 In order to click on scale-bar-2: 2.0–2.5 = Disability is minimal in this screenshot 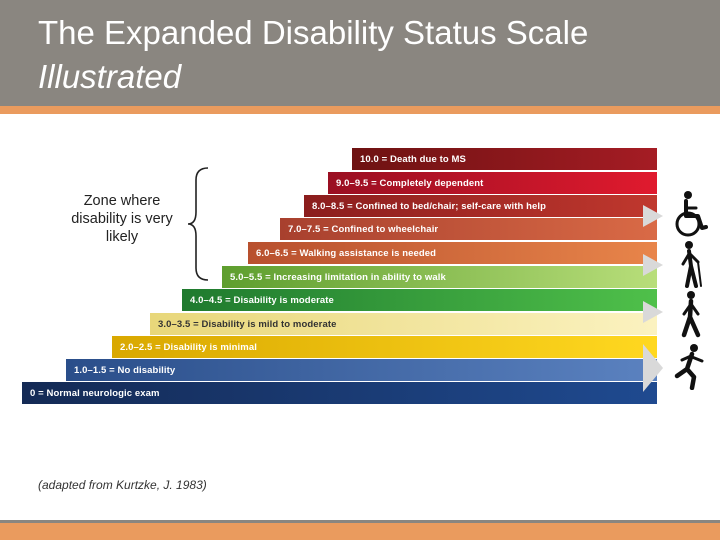, I will do `click(384, 347)`.